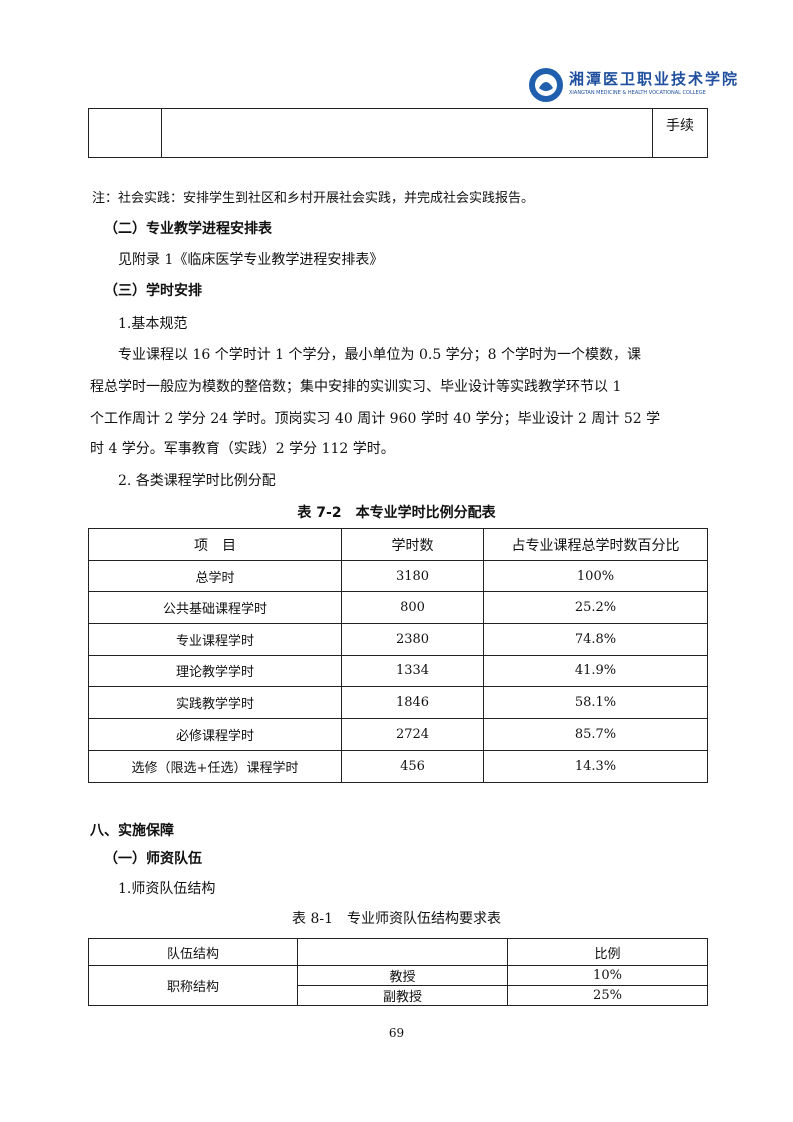 The width and height of the screenshot is (793, 1122). I want to click on table-cell: 理论教学学时, so click(215, 671).